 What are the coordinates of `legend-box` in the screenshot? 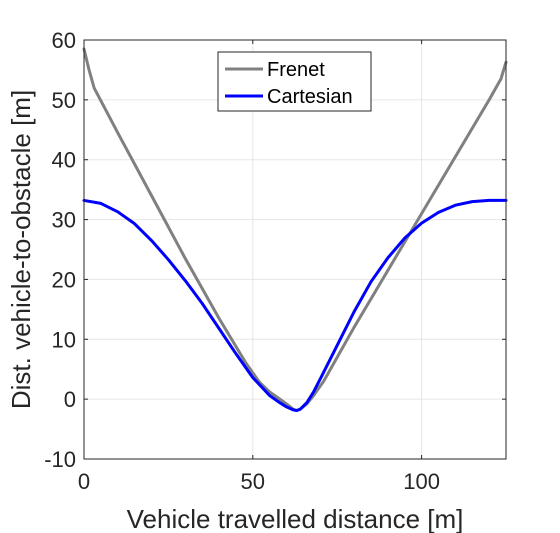 It's located at (294, 81).